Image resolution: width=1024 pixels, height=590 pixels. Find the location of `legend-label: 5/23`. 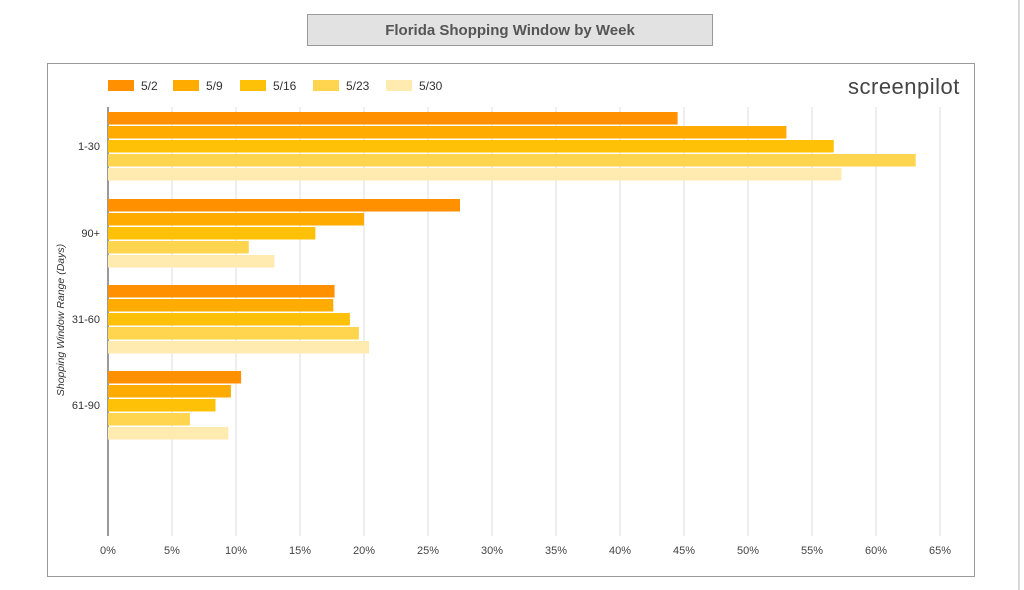

legend-label: 5/23 is located at coordinates (358, 86).